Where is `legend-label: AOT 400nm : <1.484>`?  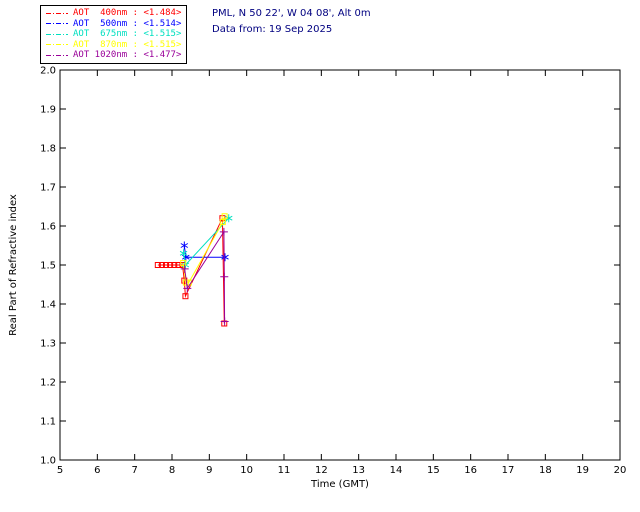
legend-label: AOT 400nm : <1.484> is located at coordinates (127, 13).